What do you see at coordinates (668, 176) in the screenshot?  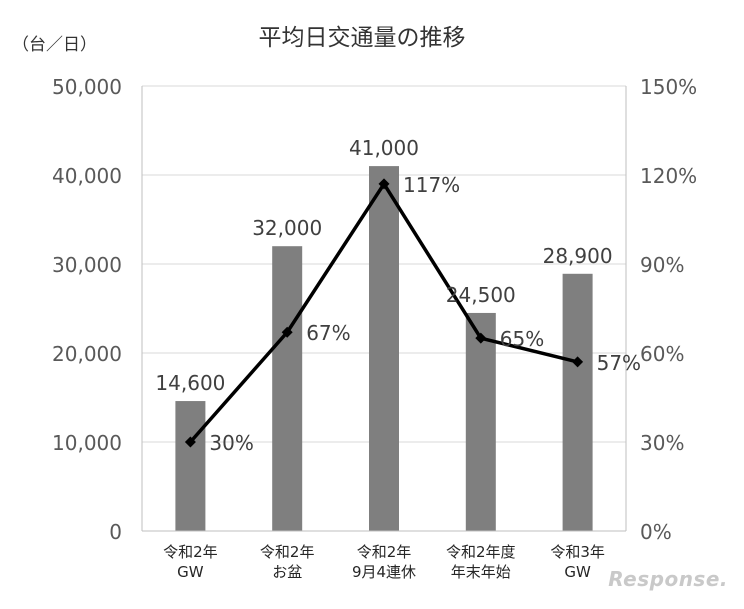 I see `right-tick-label: 120%` at bounding box center [668, 176].